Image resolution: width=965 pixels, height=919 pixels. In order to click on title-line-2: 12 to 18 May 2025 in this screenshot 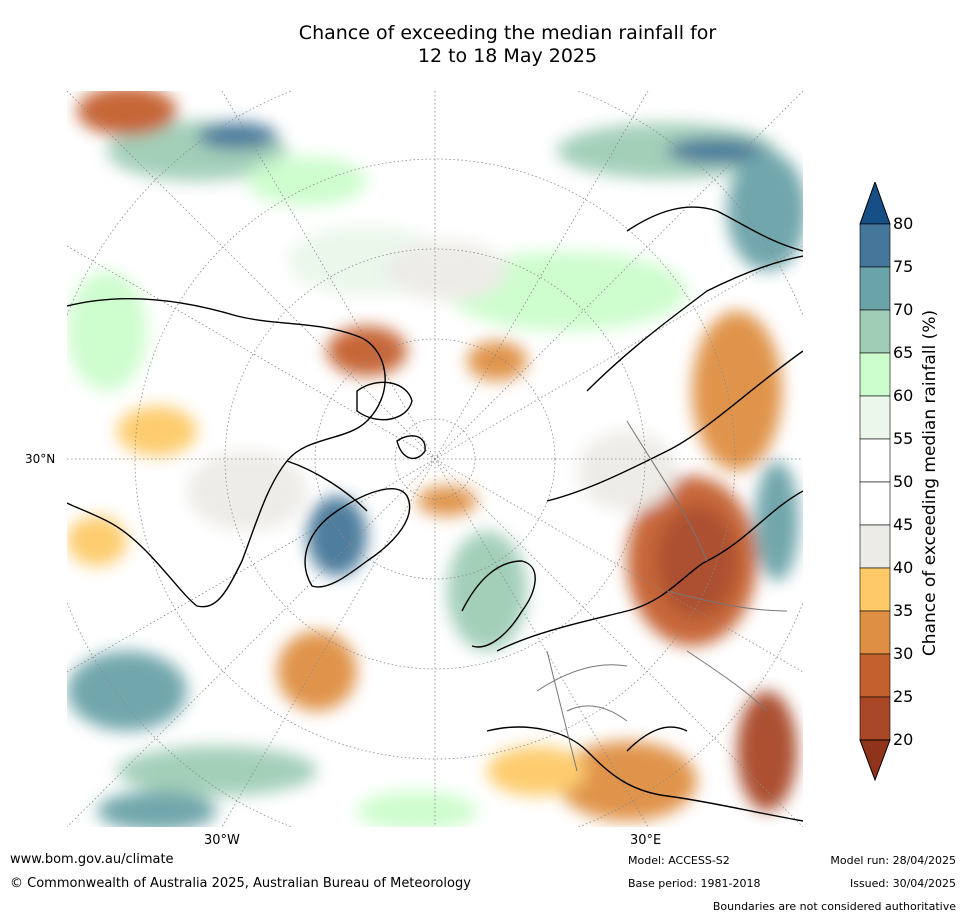, I will do `click(507, 56)`.